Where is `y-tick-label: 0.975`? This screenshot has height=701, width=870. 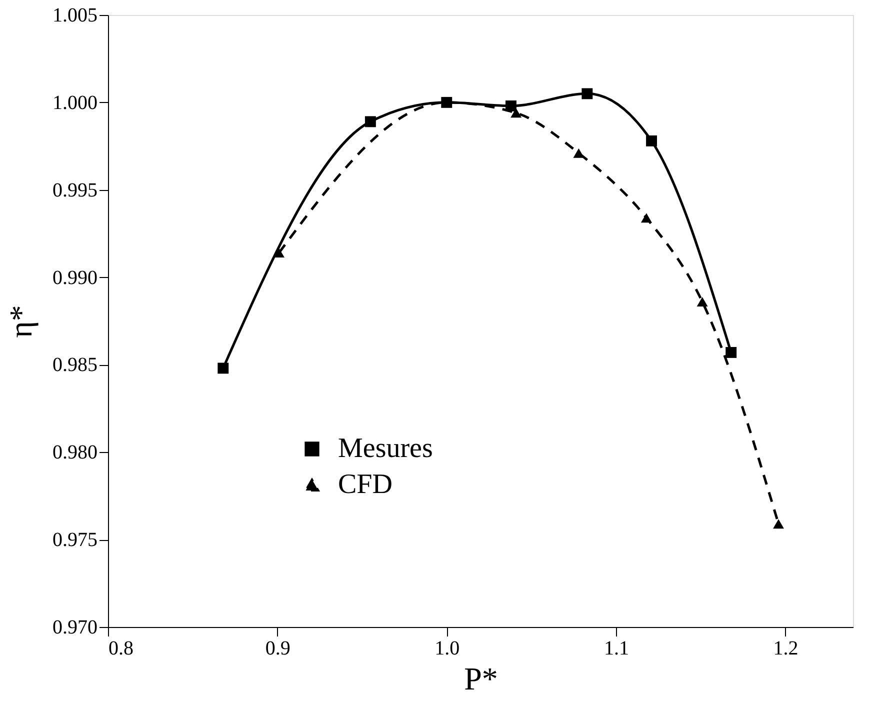
y-tick-label: 0.975 is located at coordinates (75, 540).